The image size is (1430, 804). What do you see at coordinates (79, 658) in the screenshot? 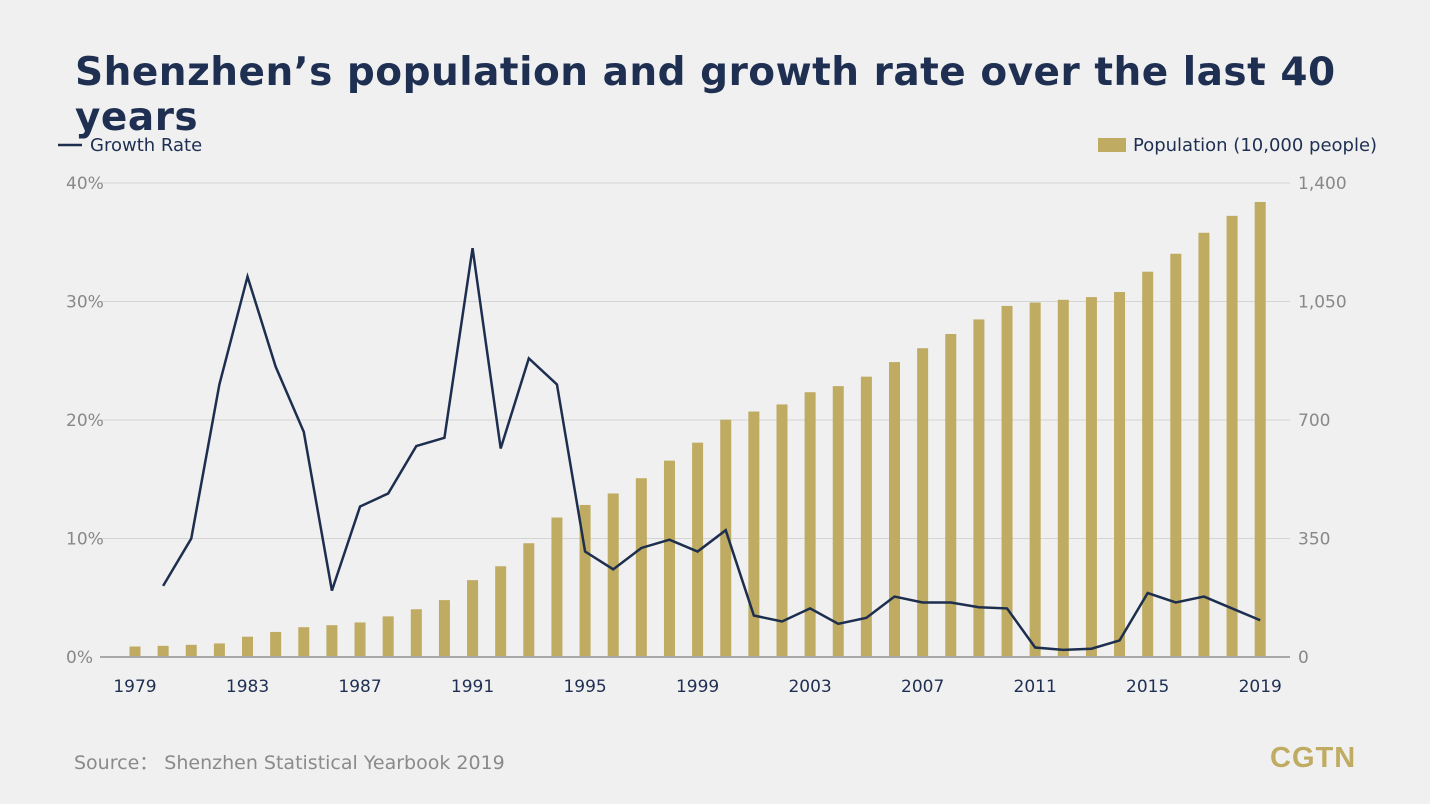
I see `left-tick-label: 0%` at bounding box center [79, 658].